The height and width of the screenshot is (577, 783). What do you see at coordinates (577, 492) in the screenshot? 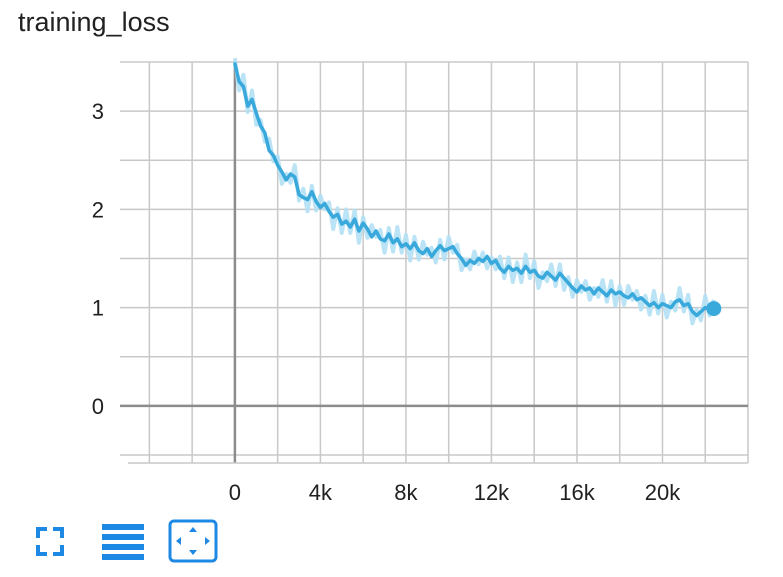
I see `x-tick-label: 16k` at bounding box center [577, 492].